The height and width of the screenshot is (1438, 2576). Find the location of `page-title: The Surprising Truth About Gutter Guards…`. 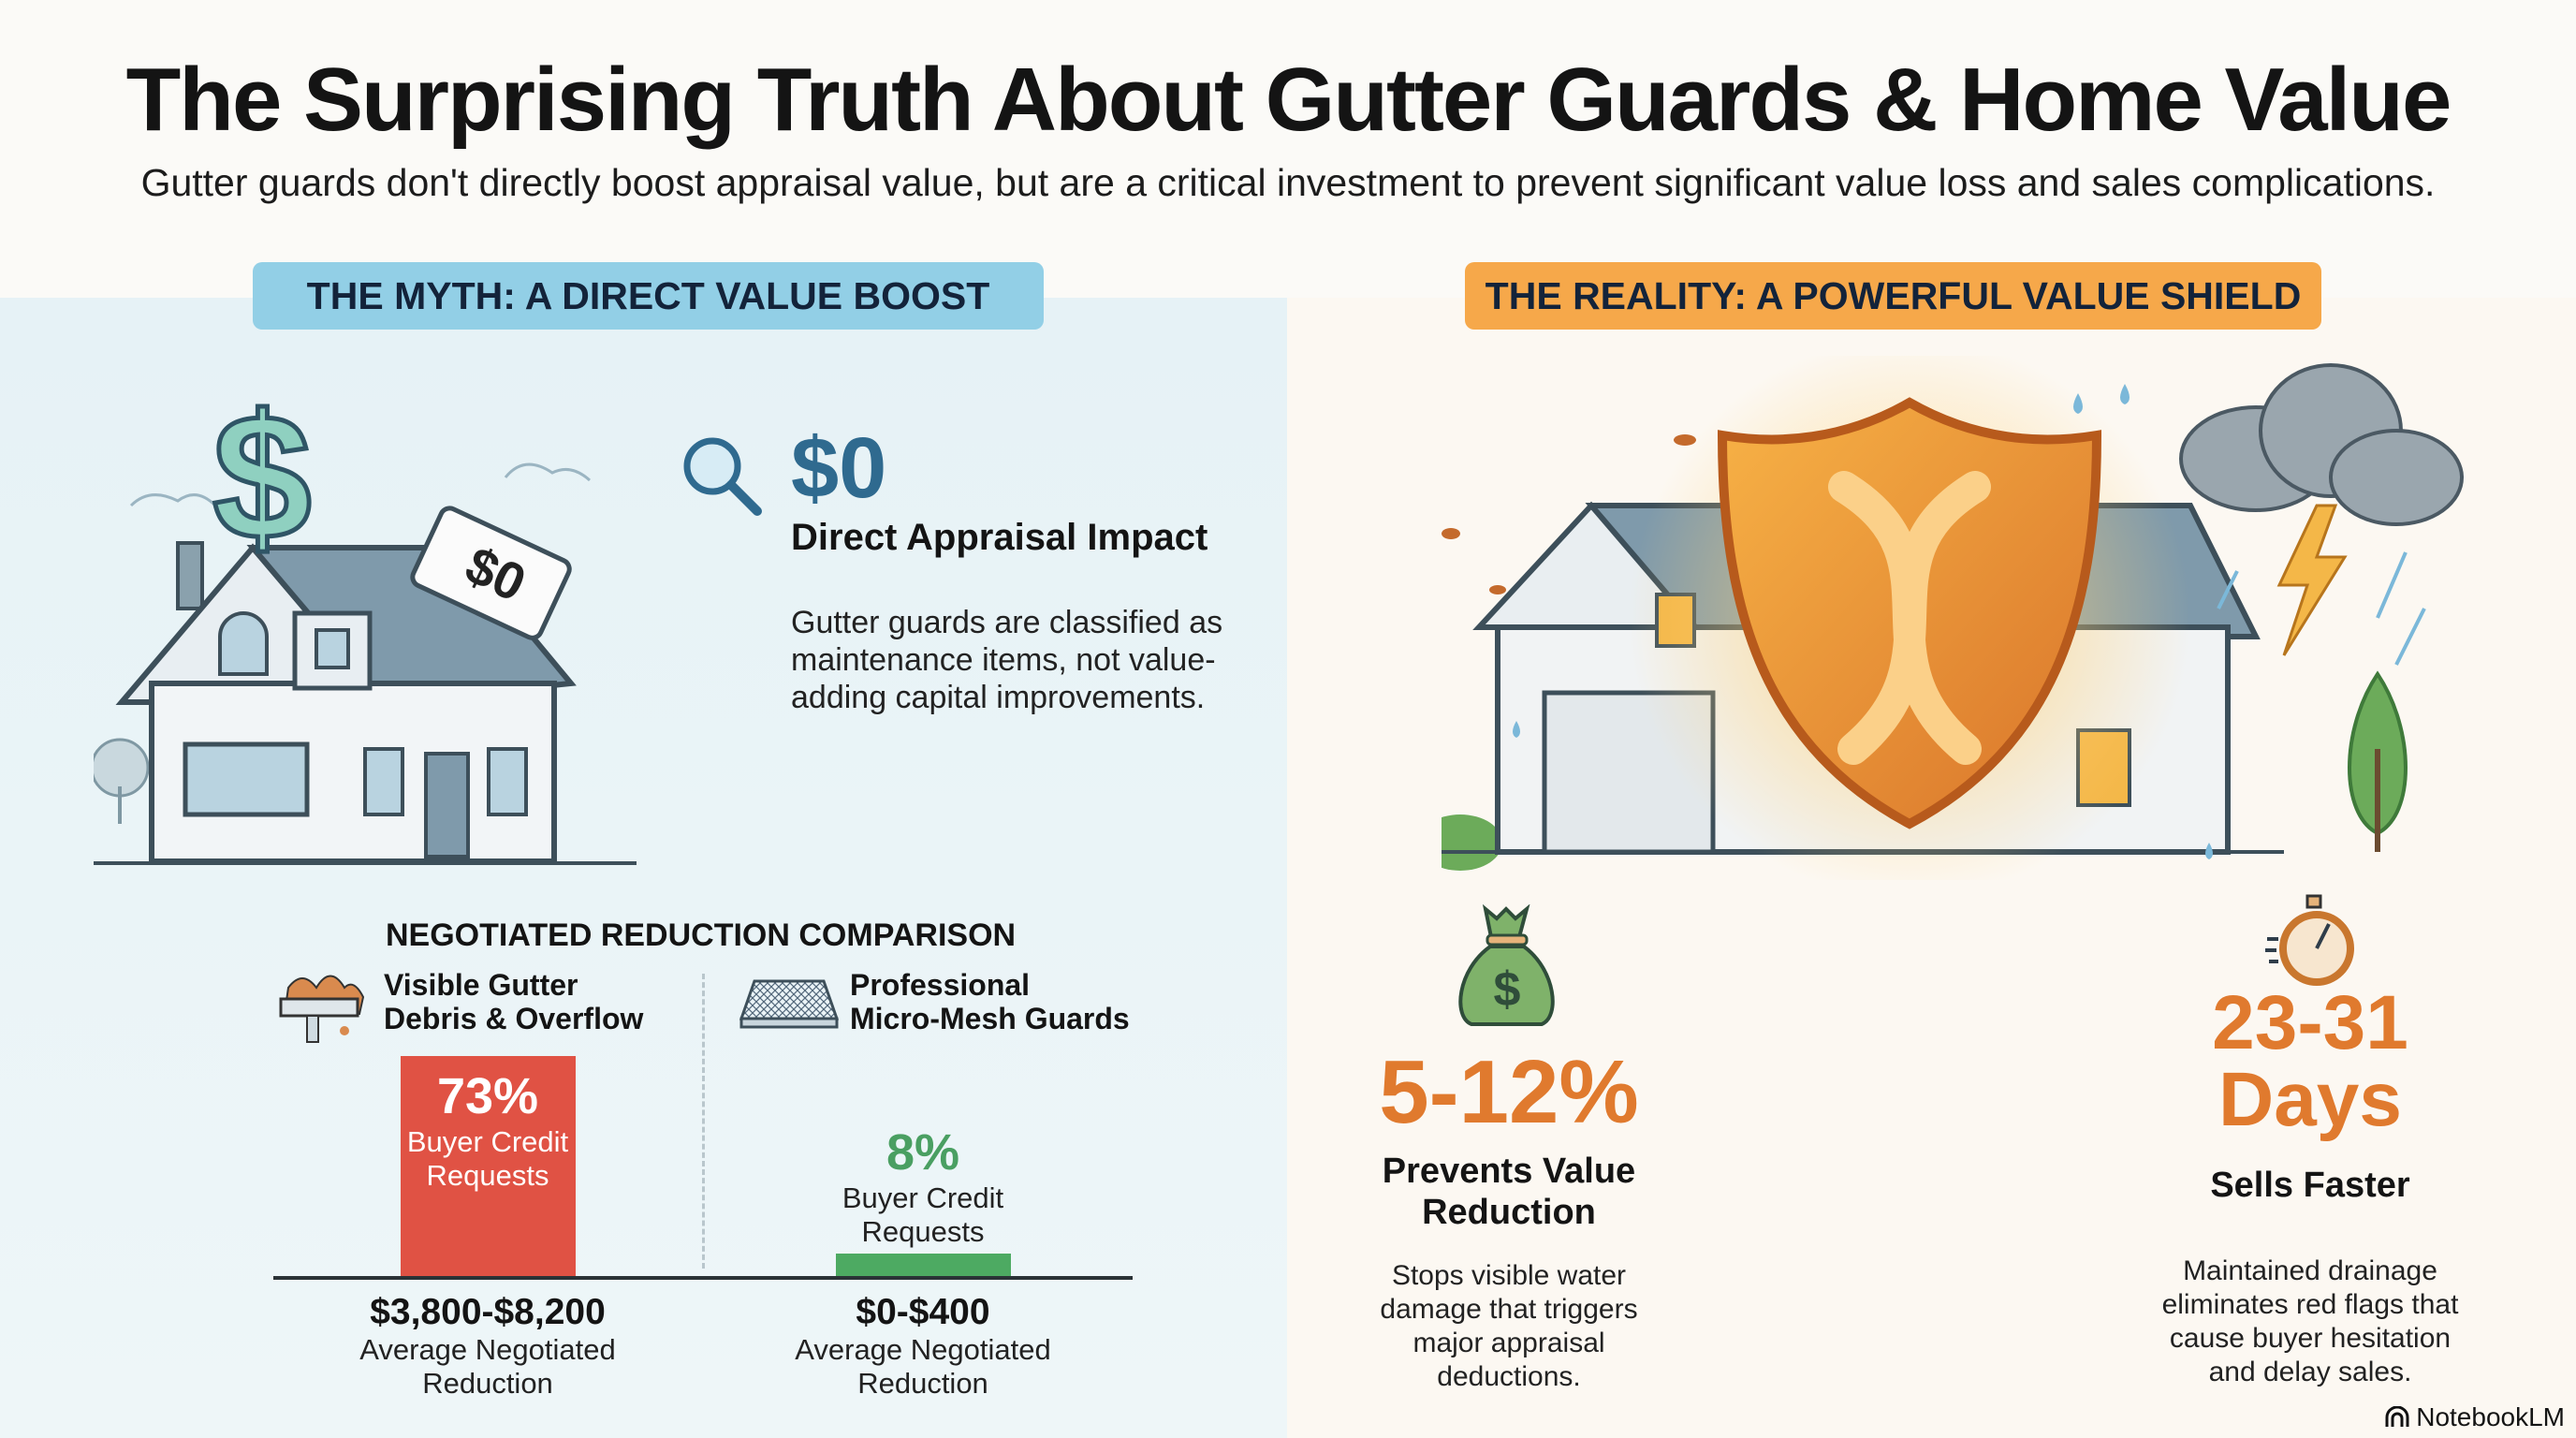

page-title: The Surprising Truth About Gutter Guards… is located at coordinates (1288, 100).